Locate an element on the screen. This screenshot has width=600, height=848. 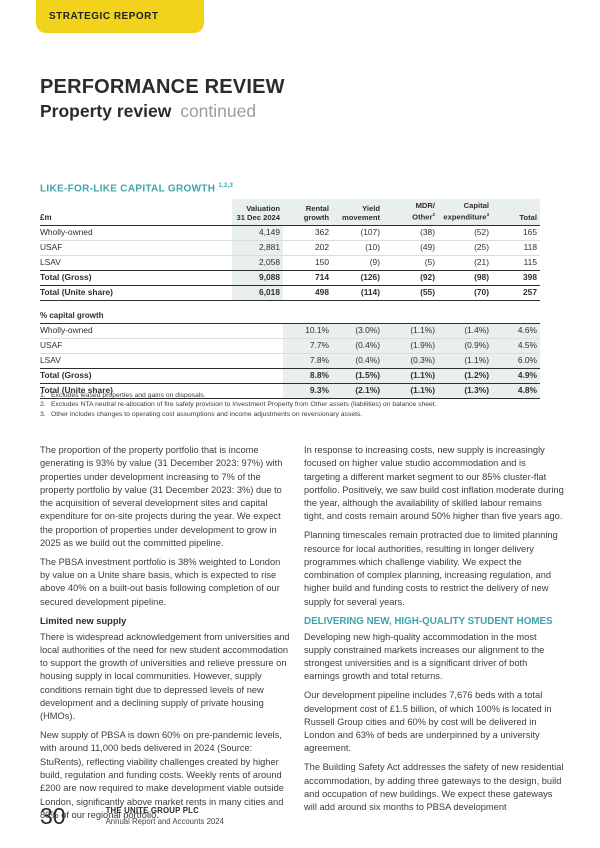
cell-value: (38) is located at coordinates (410, 233).